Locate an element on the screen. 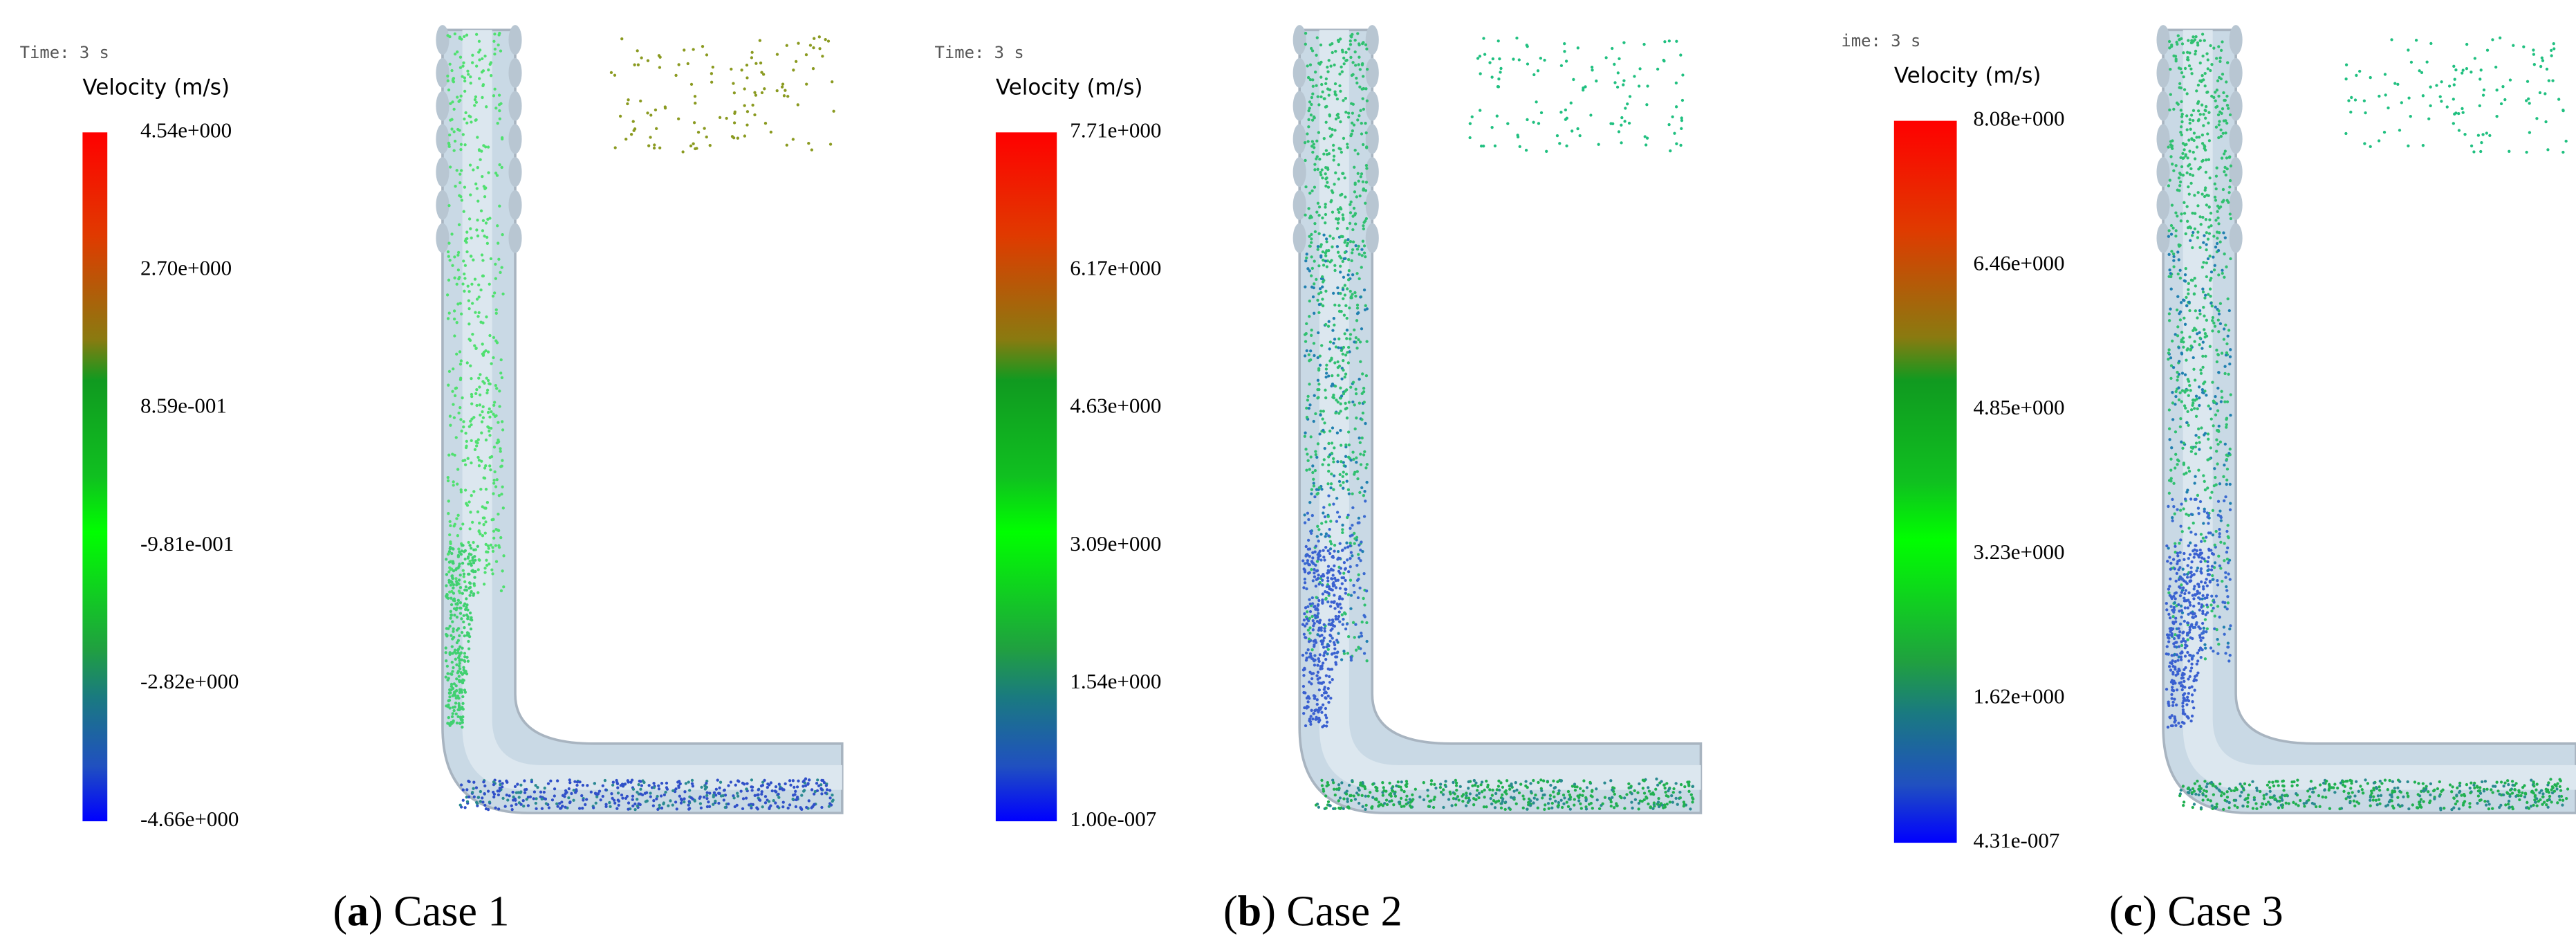 Image resolution: width=2576 pixels, height=952 pixels. colorbar-tick-label: 1.00e-007 is located at coordinates (1113, 819).